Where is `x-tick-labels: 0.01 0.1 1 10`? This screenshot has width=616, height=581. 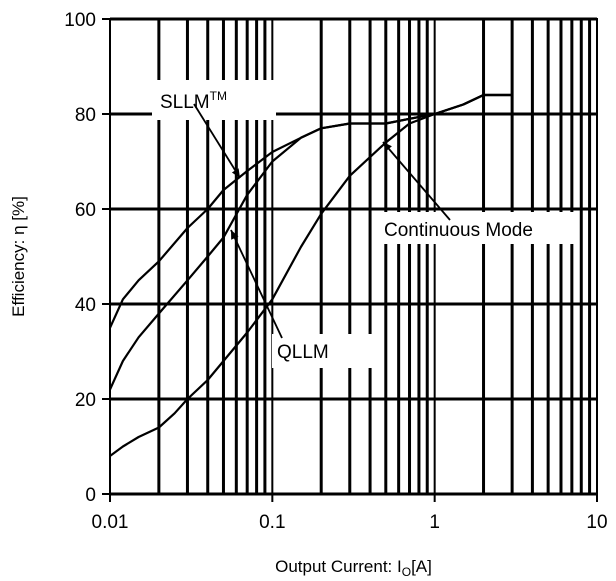 x-tick-labels: 0.01 0.1 1 10 is located at coordinates (350, 513).